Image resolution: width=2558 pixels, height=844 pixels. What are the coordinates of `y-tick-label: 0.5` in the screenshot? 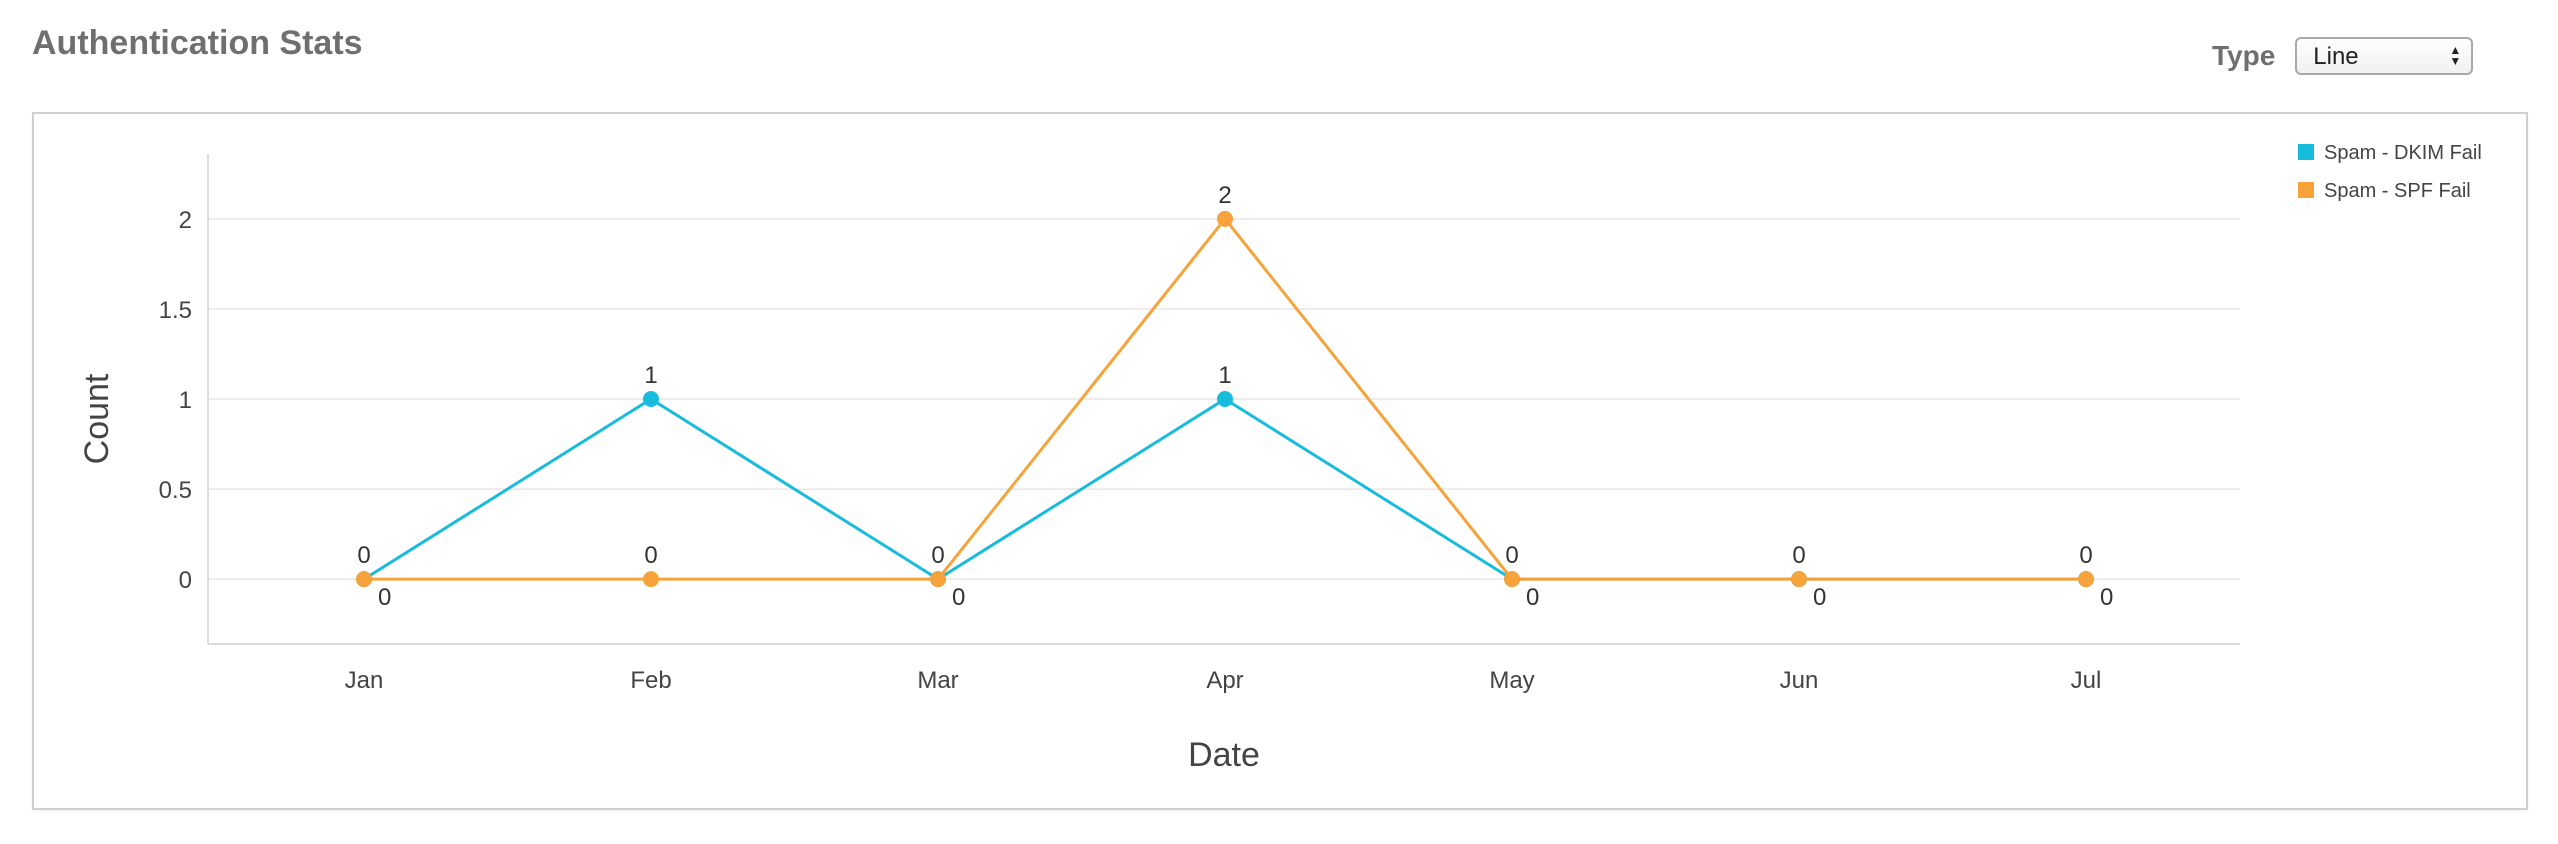 It's located at (175, 490).